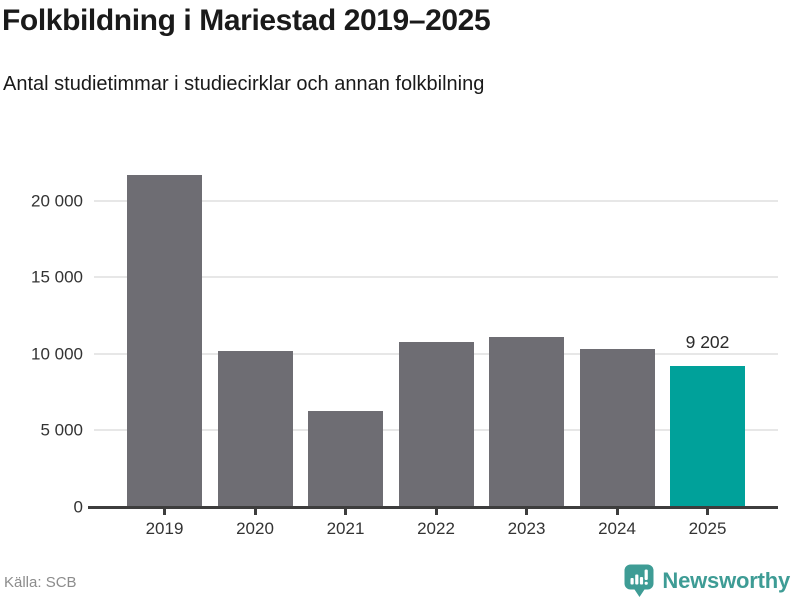 This screenshot has width=800, height=600. What do you see at coordinates (345, 528) in the screenshot?
I see `x-tick-label: 2021` at bounding box center [345, 528].